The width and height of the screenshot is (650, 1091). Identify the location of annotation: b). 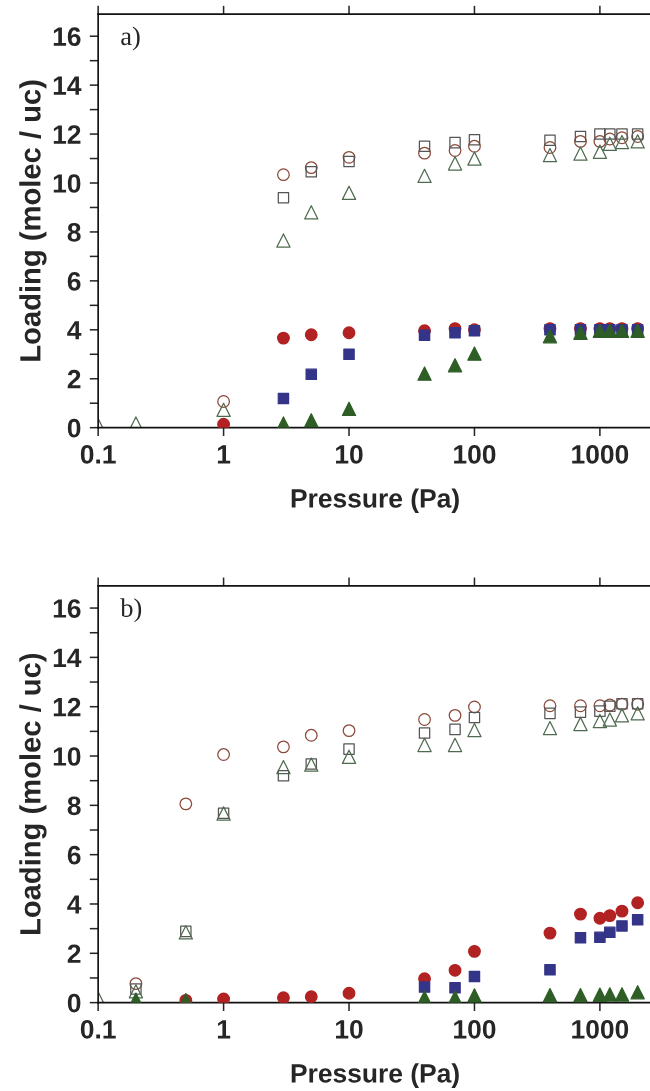
(131, 610).